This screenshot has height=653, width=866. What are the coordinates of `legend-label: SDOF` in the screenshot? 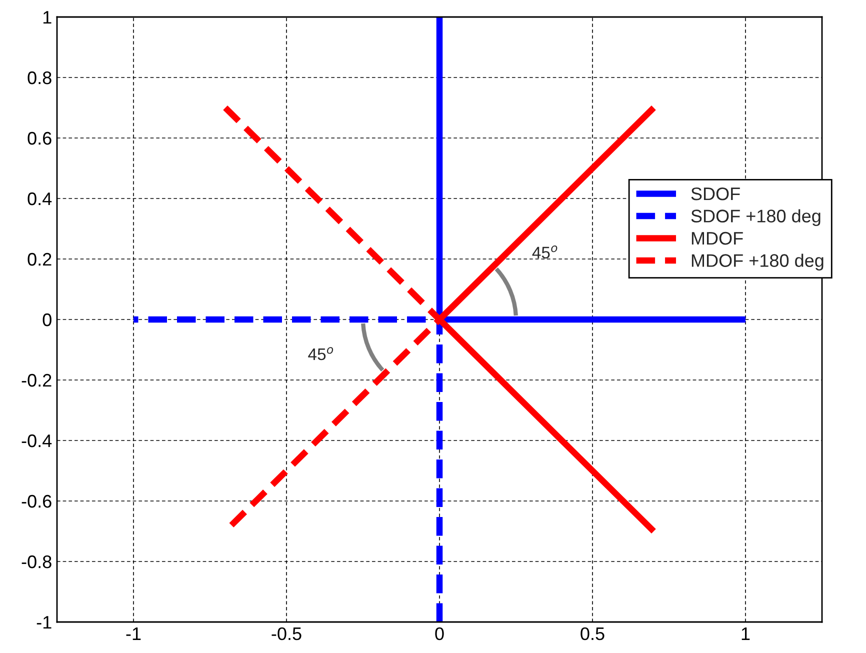 It's located at (715, 193).